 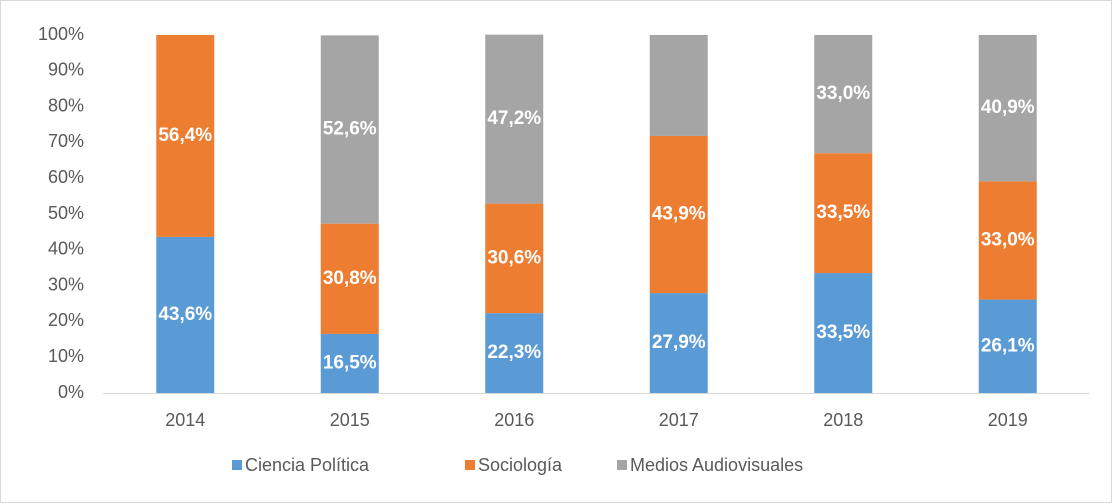 I want to click on y-tick-label: 80%, so click(x=66, y=105).